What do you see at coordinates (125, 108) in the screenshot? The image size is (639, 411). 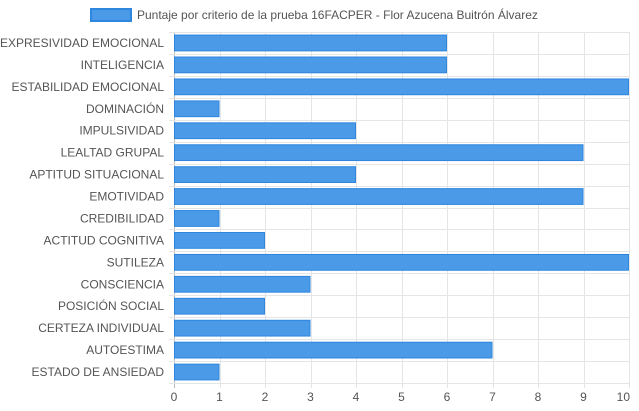 I see `category-label: DOMINACIÓN` at bounding box center [125, 108].